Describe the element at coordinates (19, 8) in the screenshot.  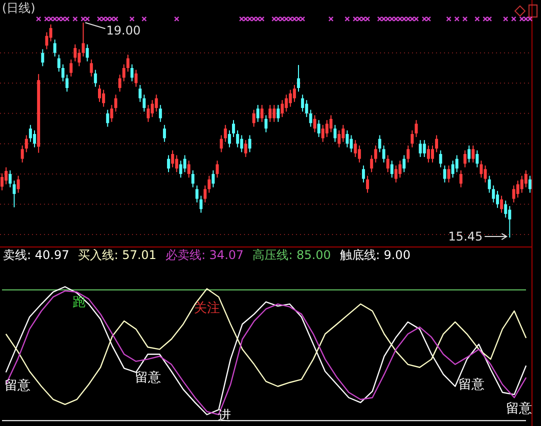
I see `chart-title: (日线)` at that location.